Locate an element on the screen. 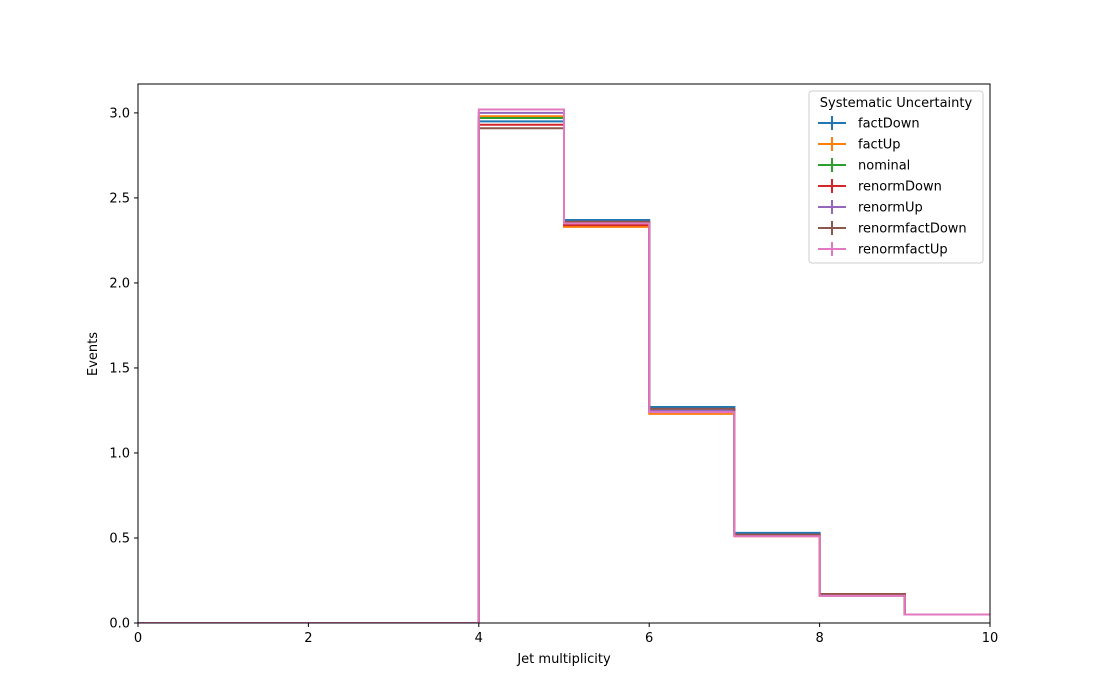  legend-item-renormUp: renormUp is located at coordinates (870, 208).